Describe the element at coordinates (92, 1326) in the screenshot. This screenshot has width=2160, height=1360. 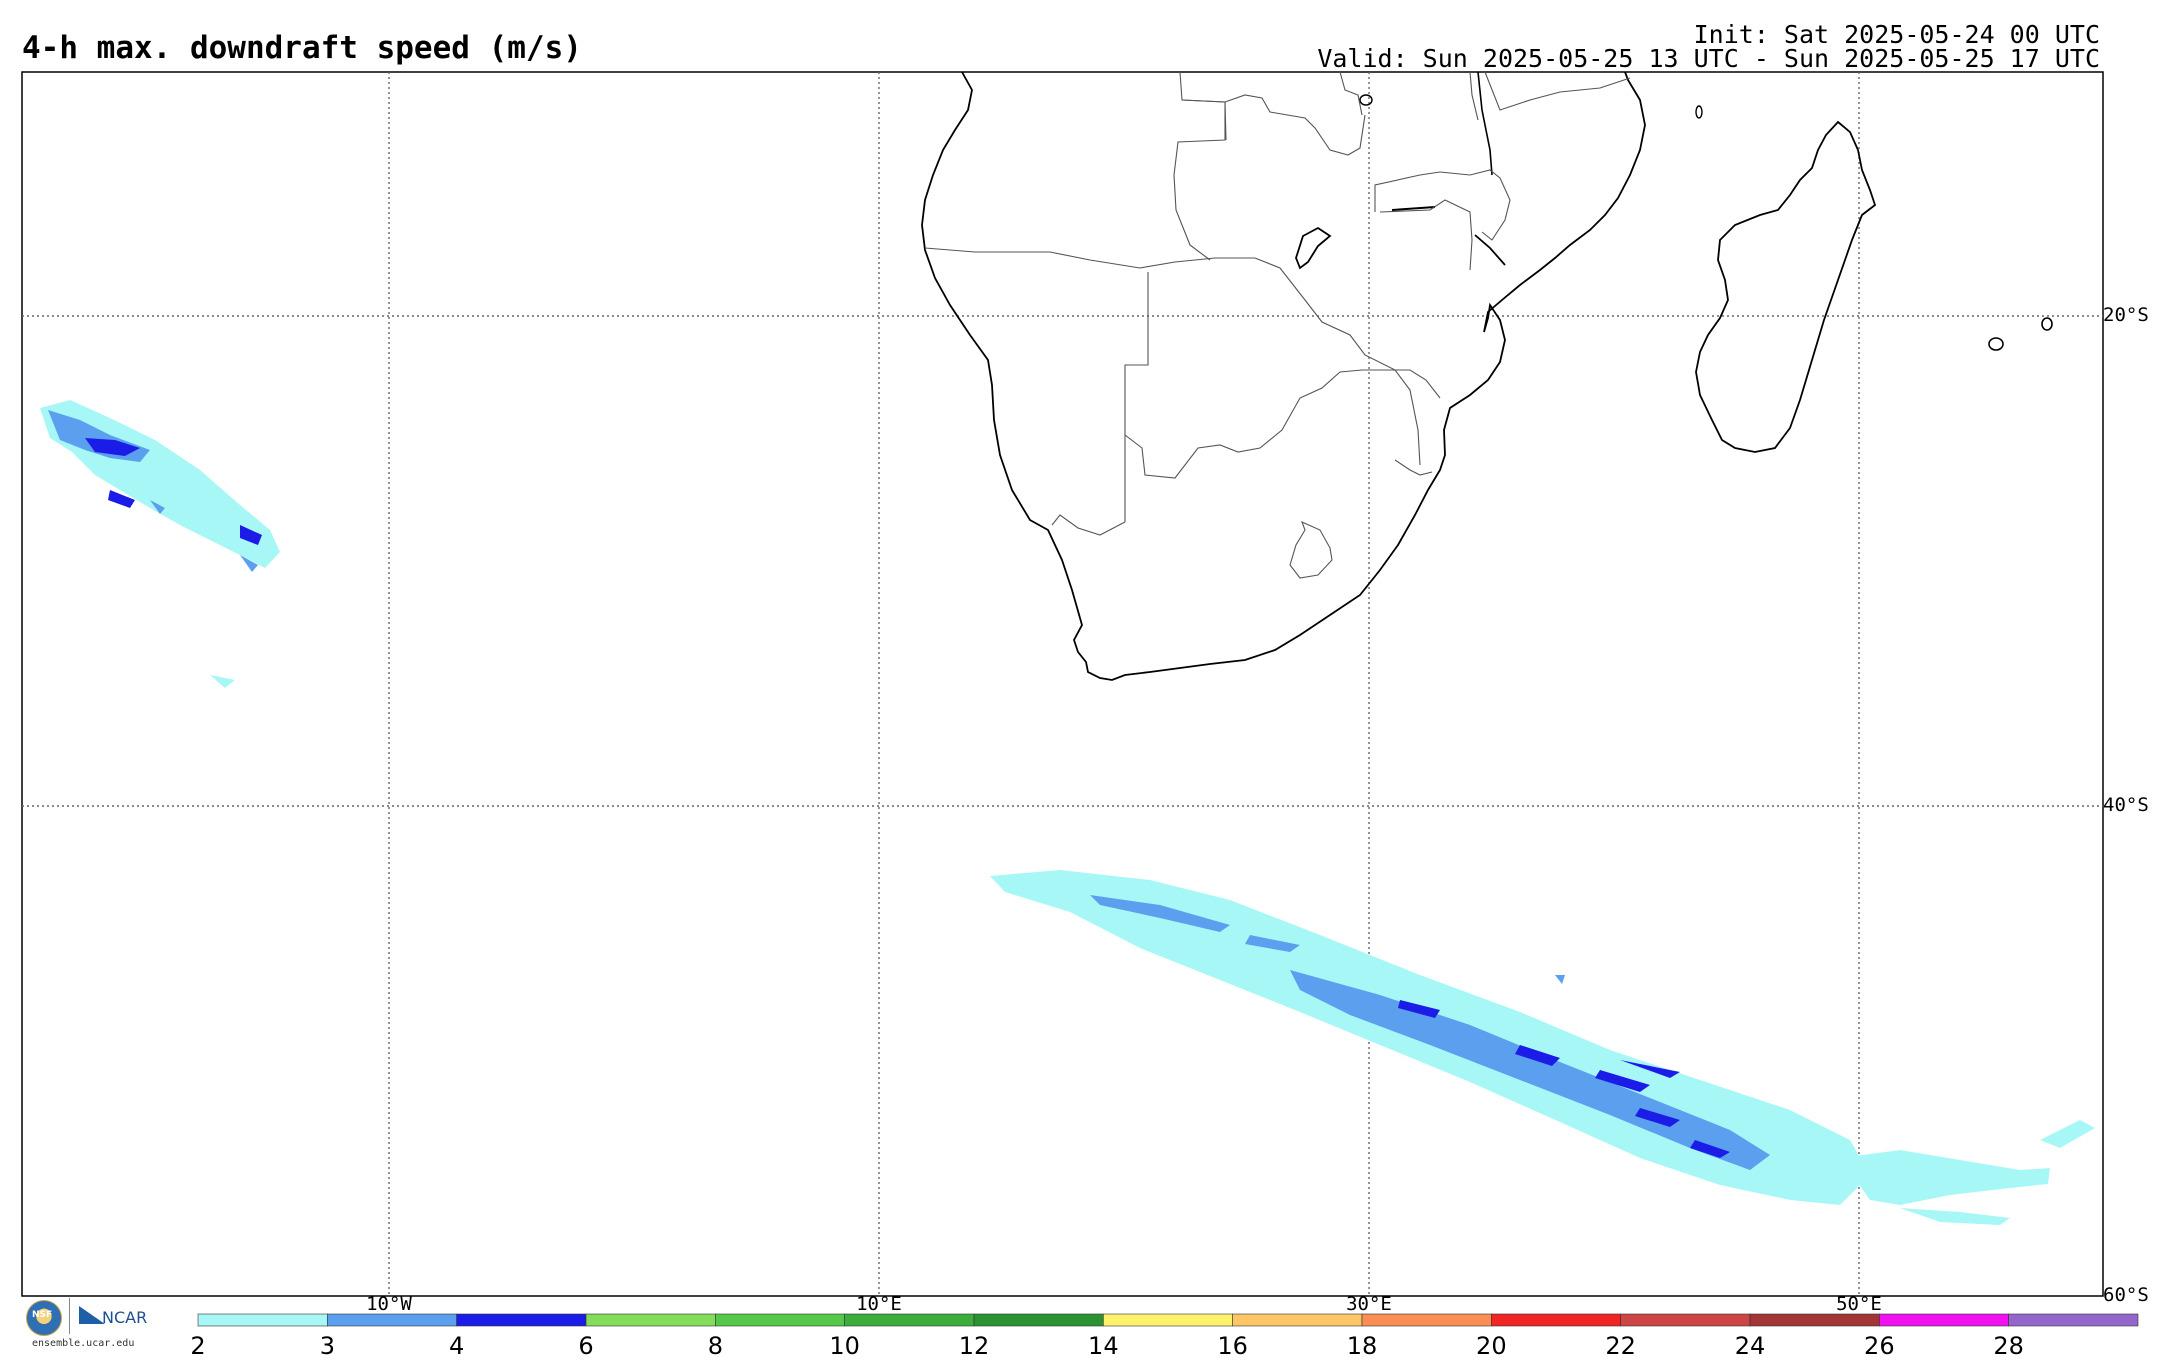
I see `logo-area: NSF NCAR ensemble.ucar.edu` at that location.